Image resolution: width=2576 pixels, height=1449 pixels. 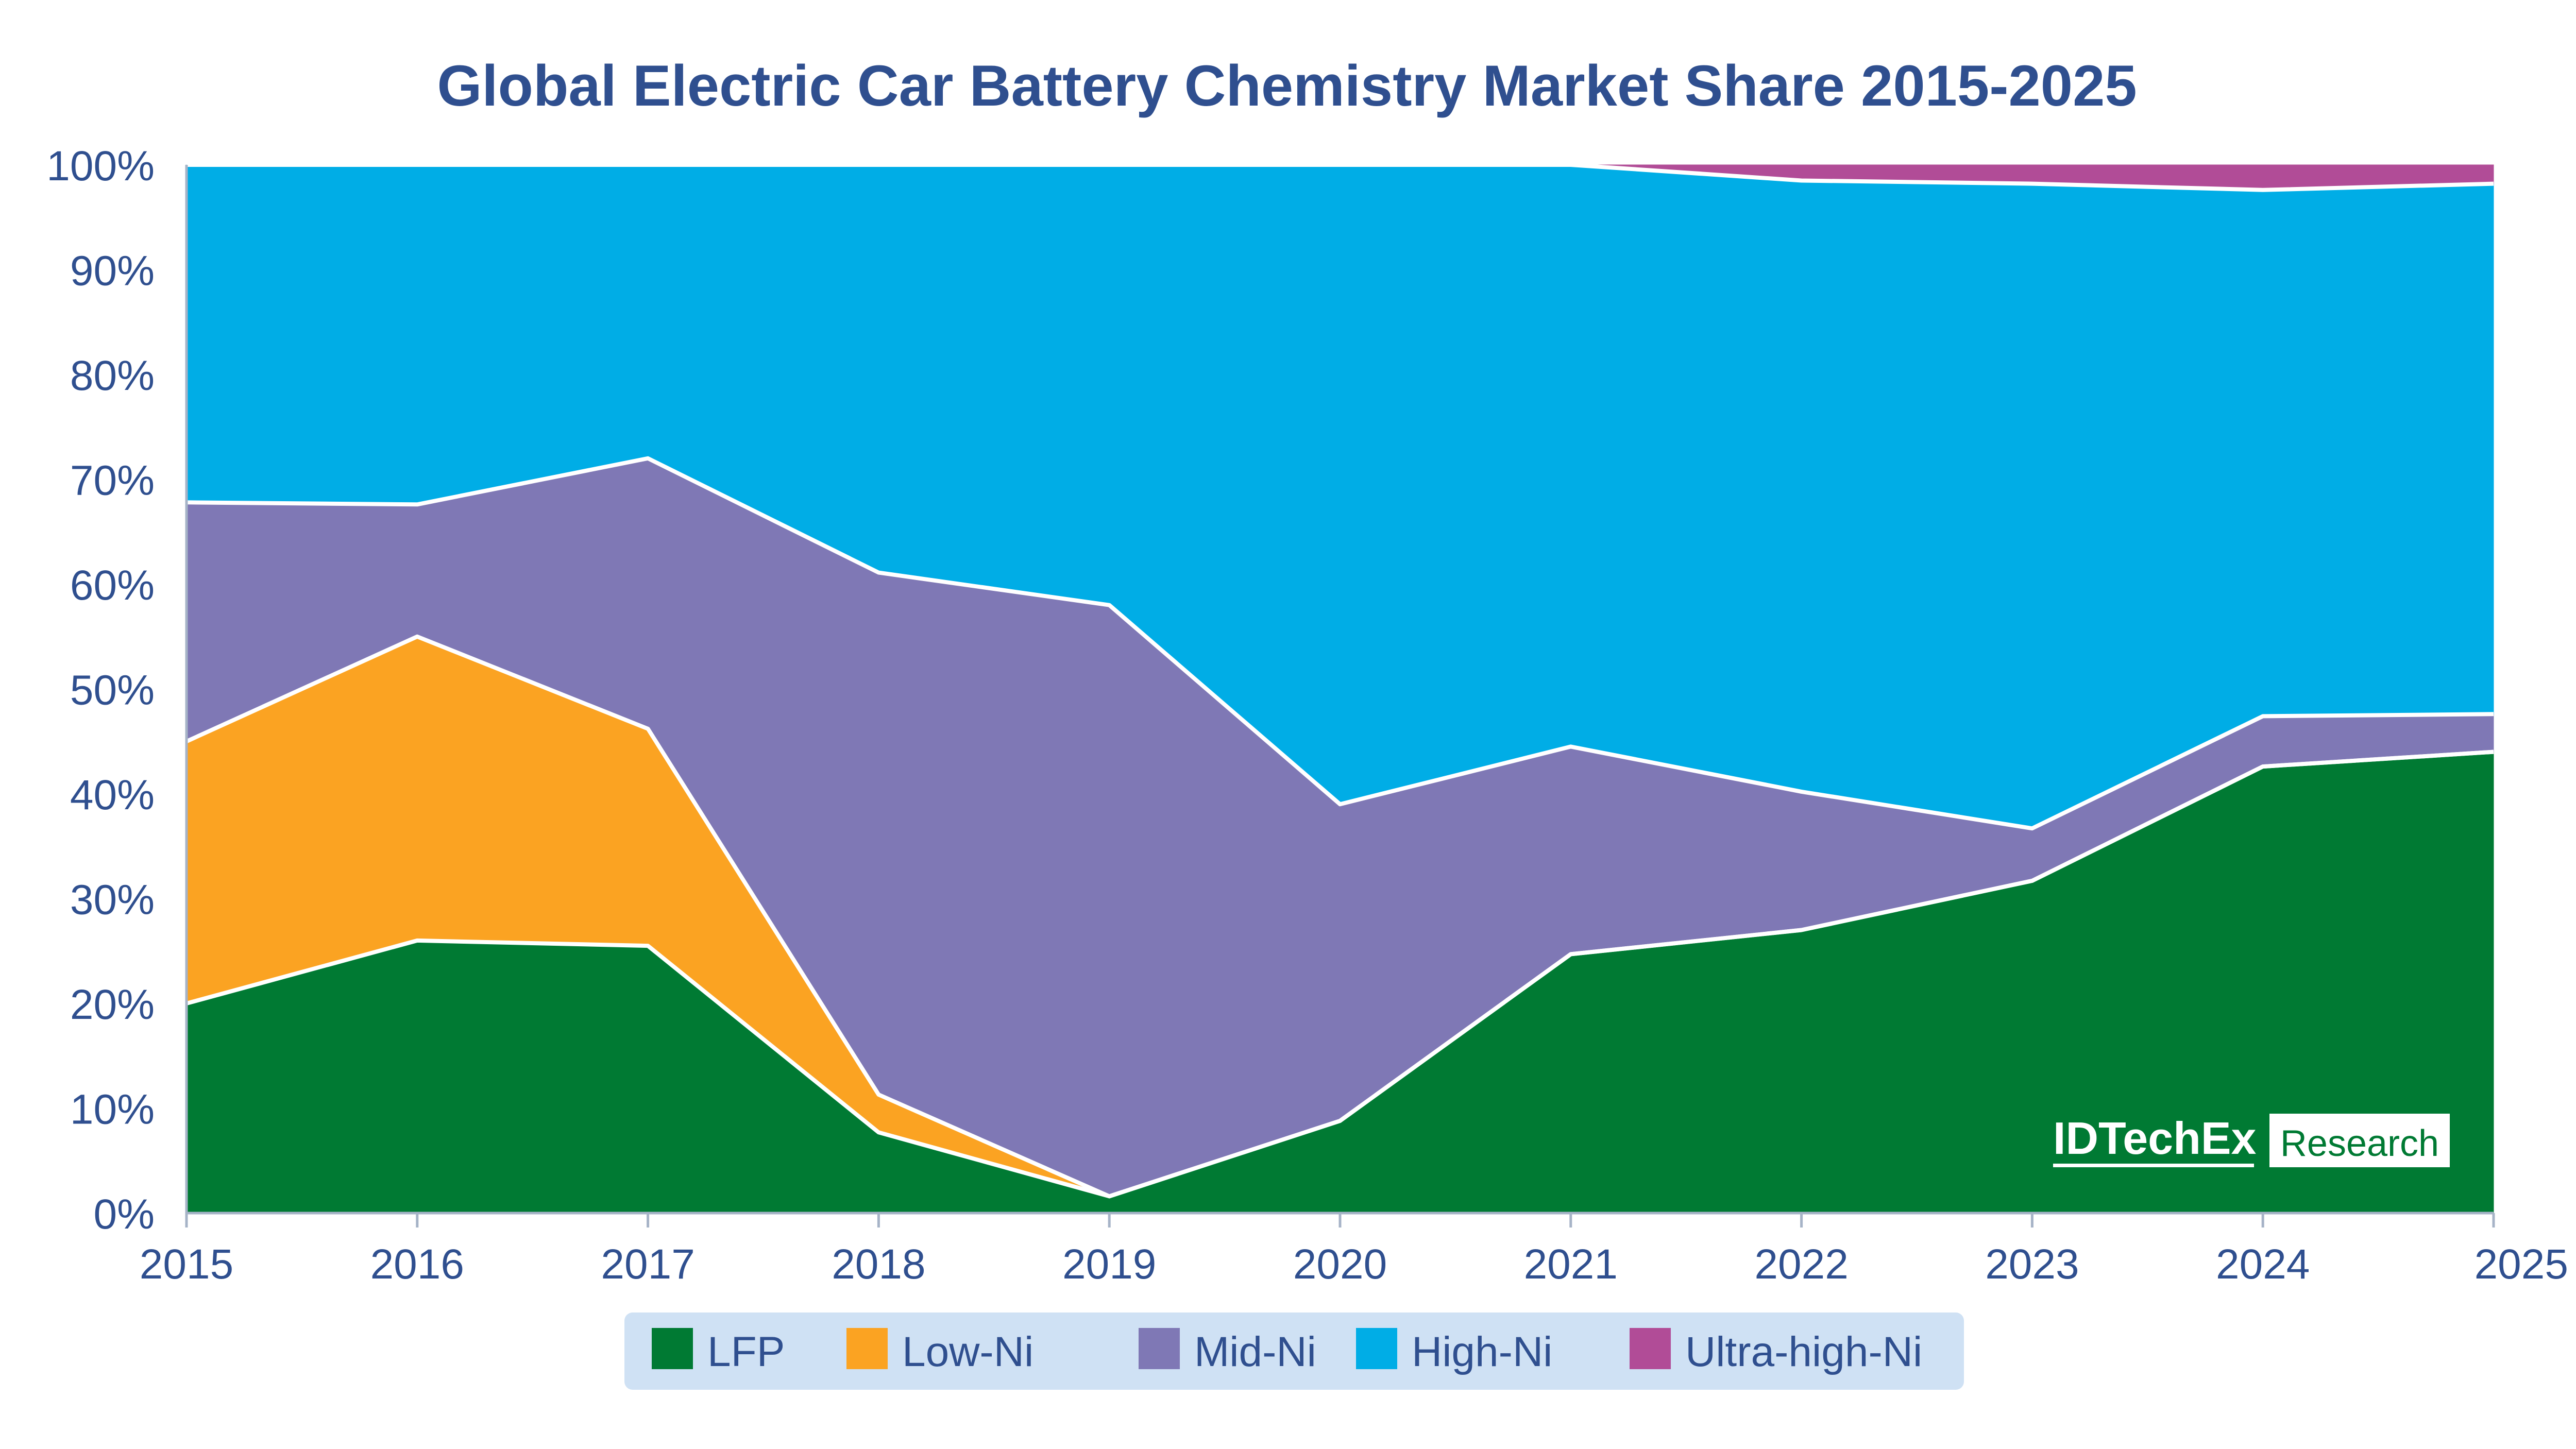 I want to click on x-tick-label: 2018, so click(x=878, y=1265).